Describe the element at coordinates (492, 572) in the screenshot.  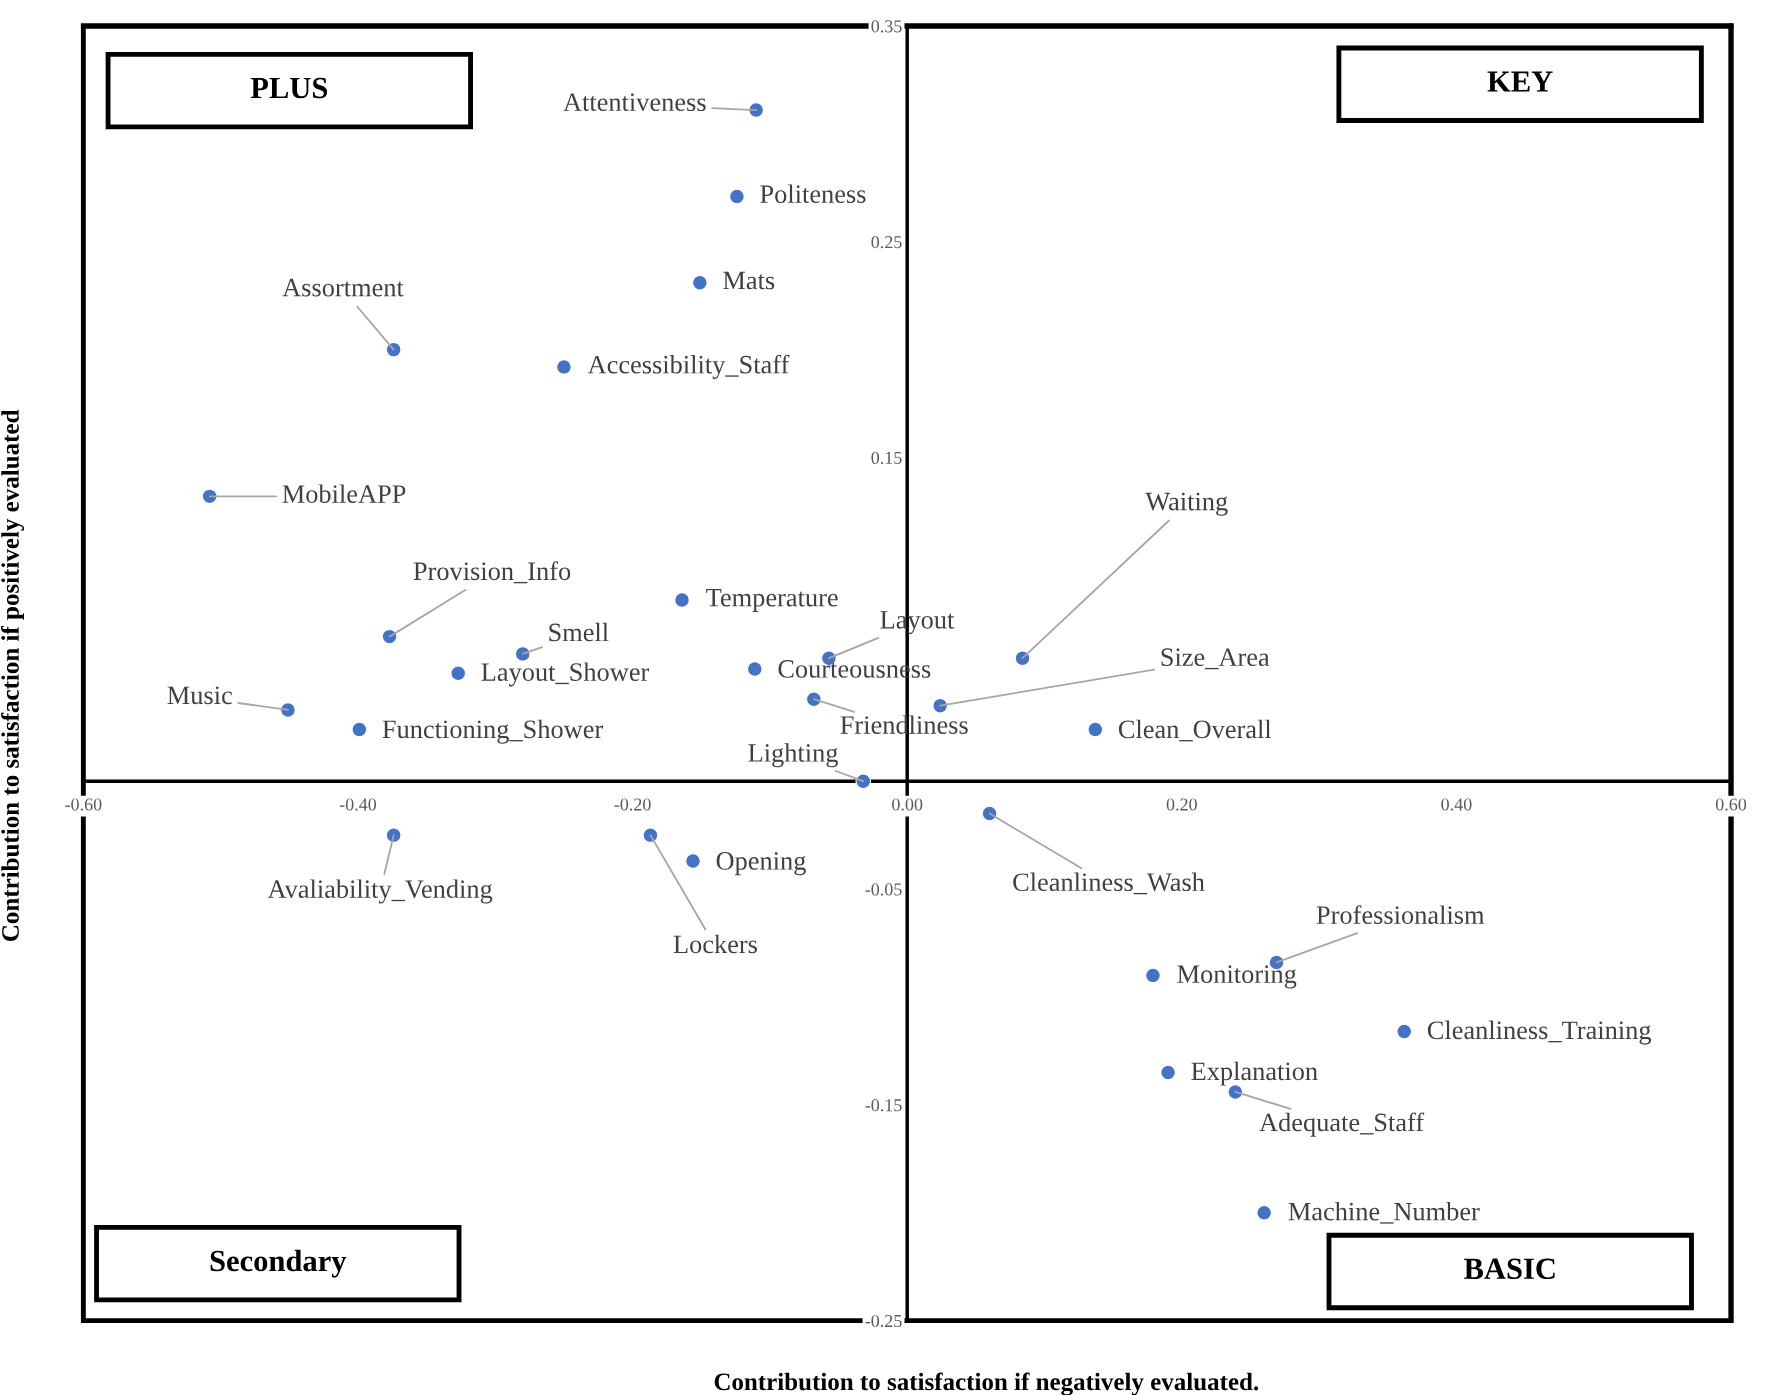
I see `data-label: Provision_Info` at that location.